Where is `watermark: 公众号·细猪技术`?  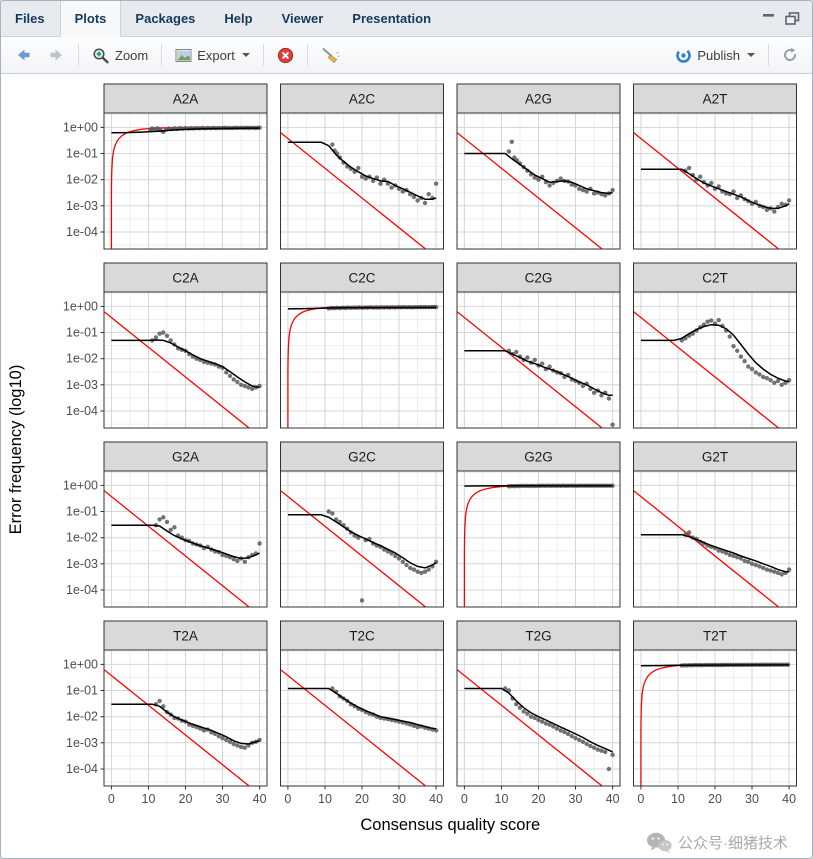 watermark: 公众号·细猪技术 is located at coordinates (717, 842).